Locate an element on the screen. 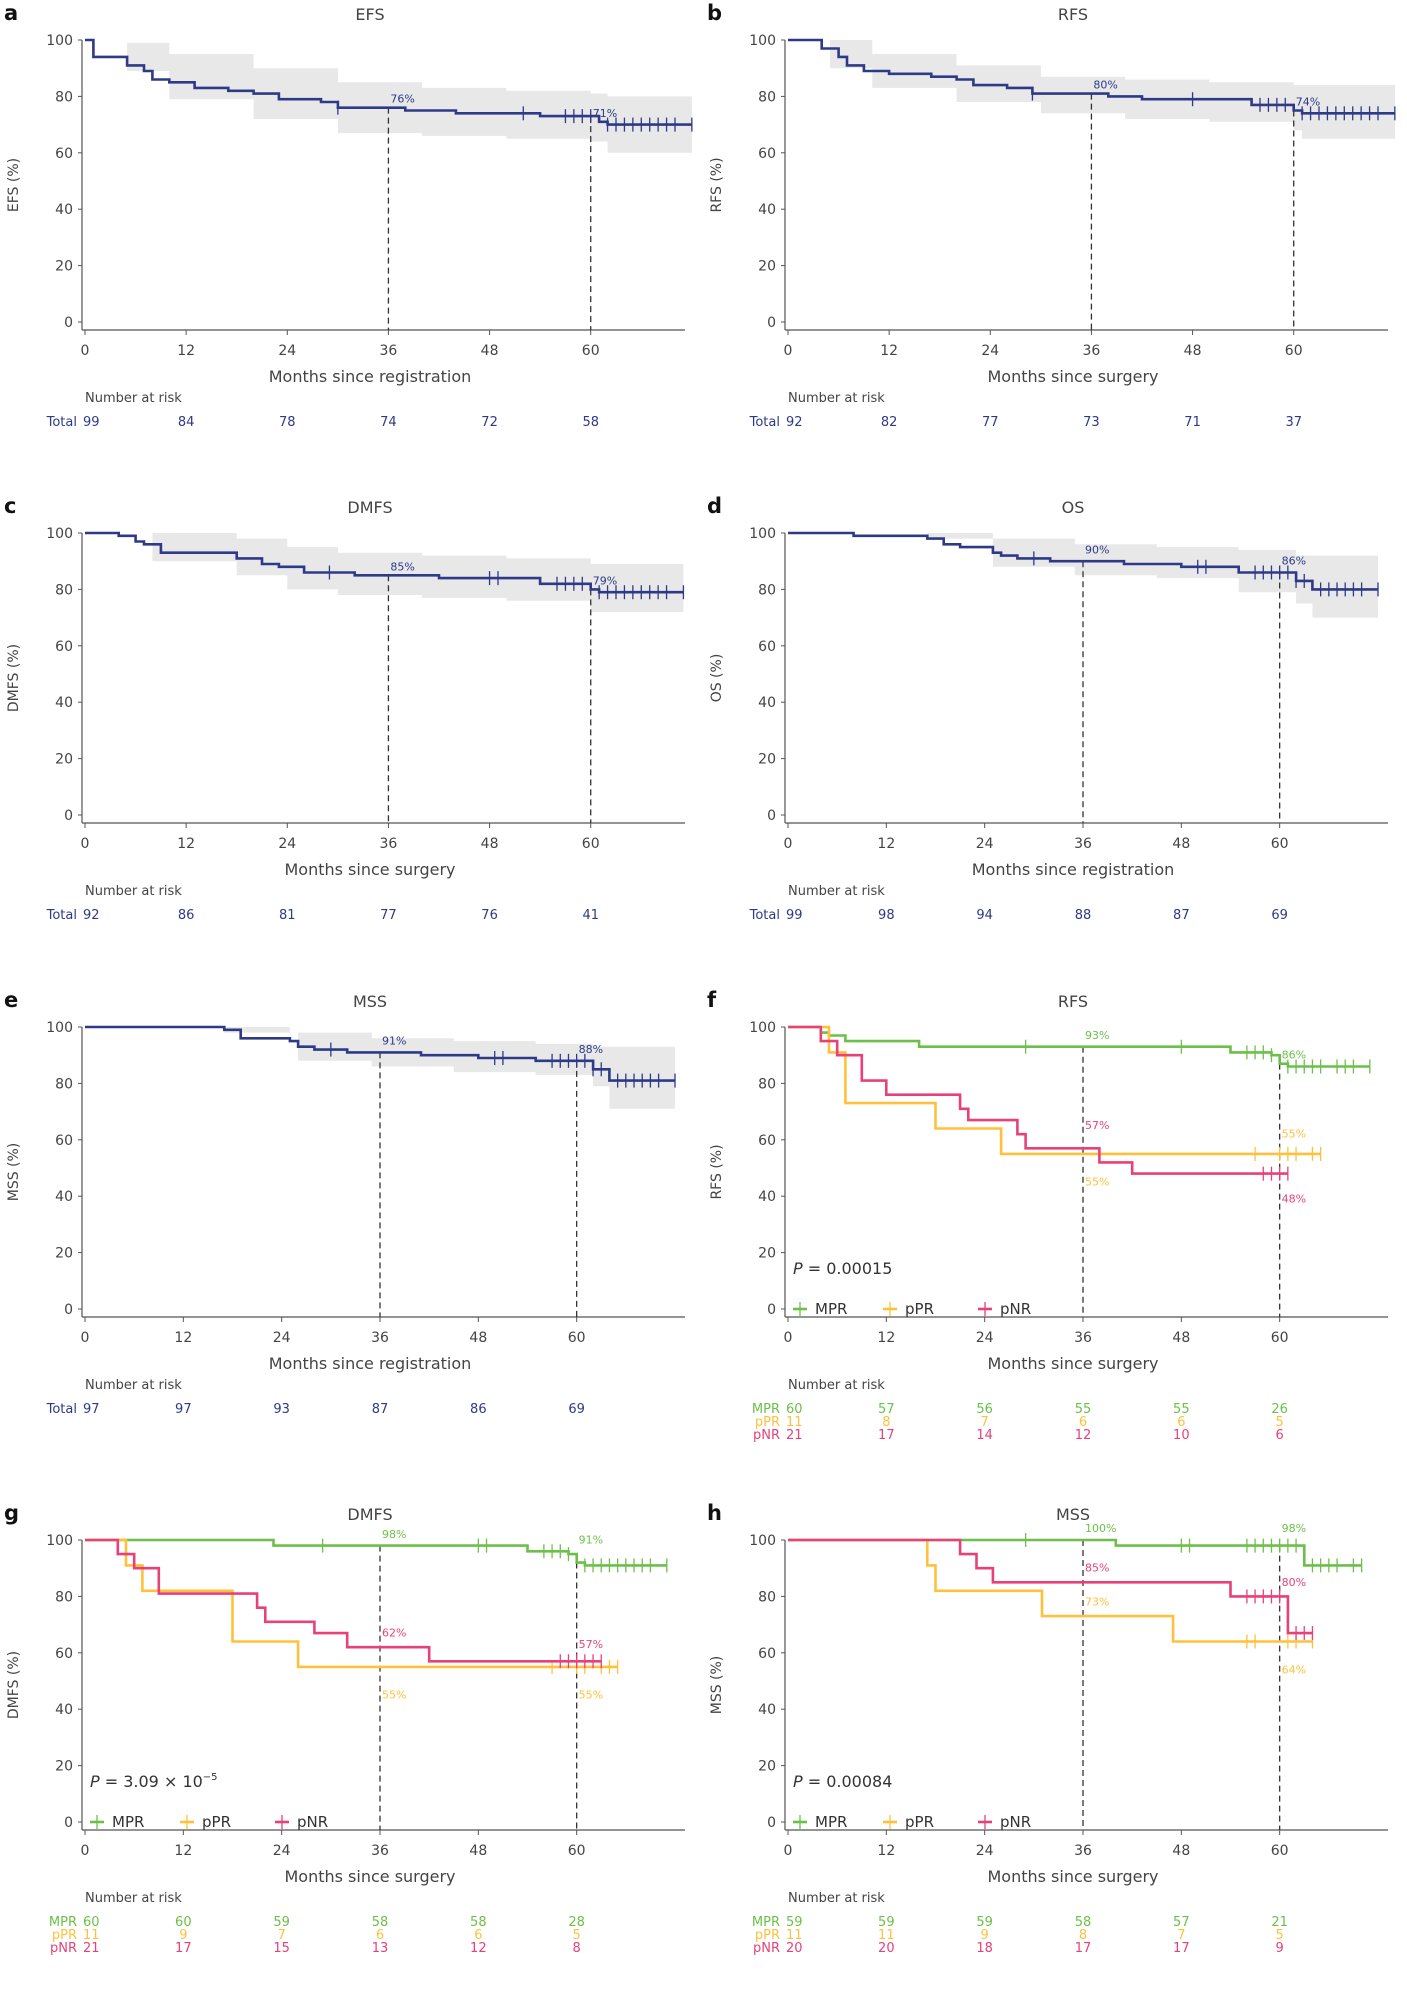 The image size is (1407, 2000). survival-percent-label: 98% is located at coordinates (394, 1534).